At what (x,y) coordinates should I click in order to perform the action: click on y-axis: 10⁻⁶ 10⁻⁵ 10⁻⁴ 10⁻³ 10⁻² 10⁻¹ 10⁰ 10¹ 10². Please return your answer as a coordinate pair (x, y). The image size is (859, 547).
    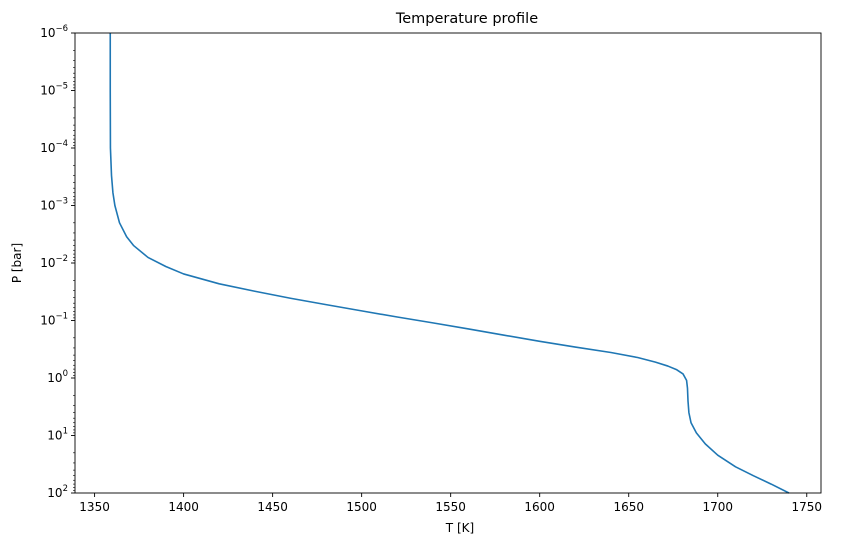
    Looking at the image, I should click on (57, 262).